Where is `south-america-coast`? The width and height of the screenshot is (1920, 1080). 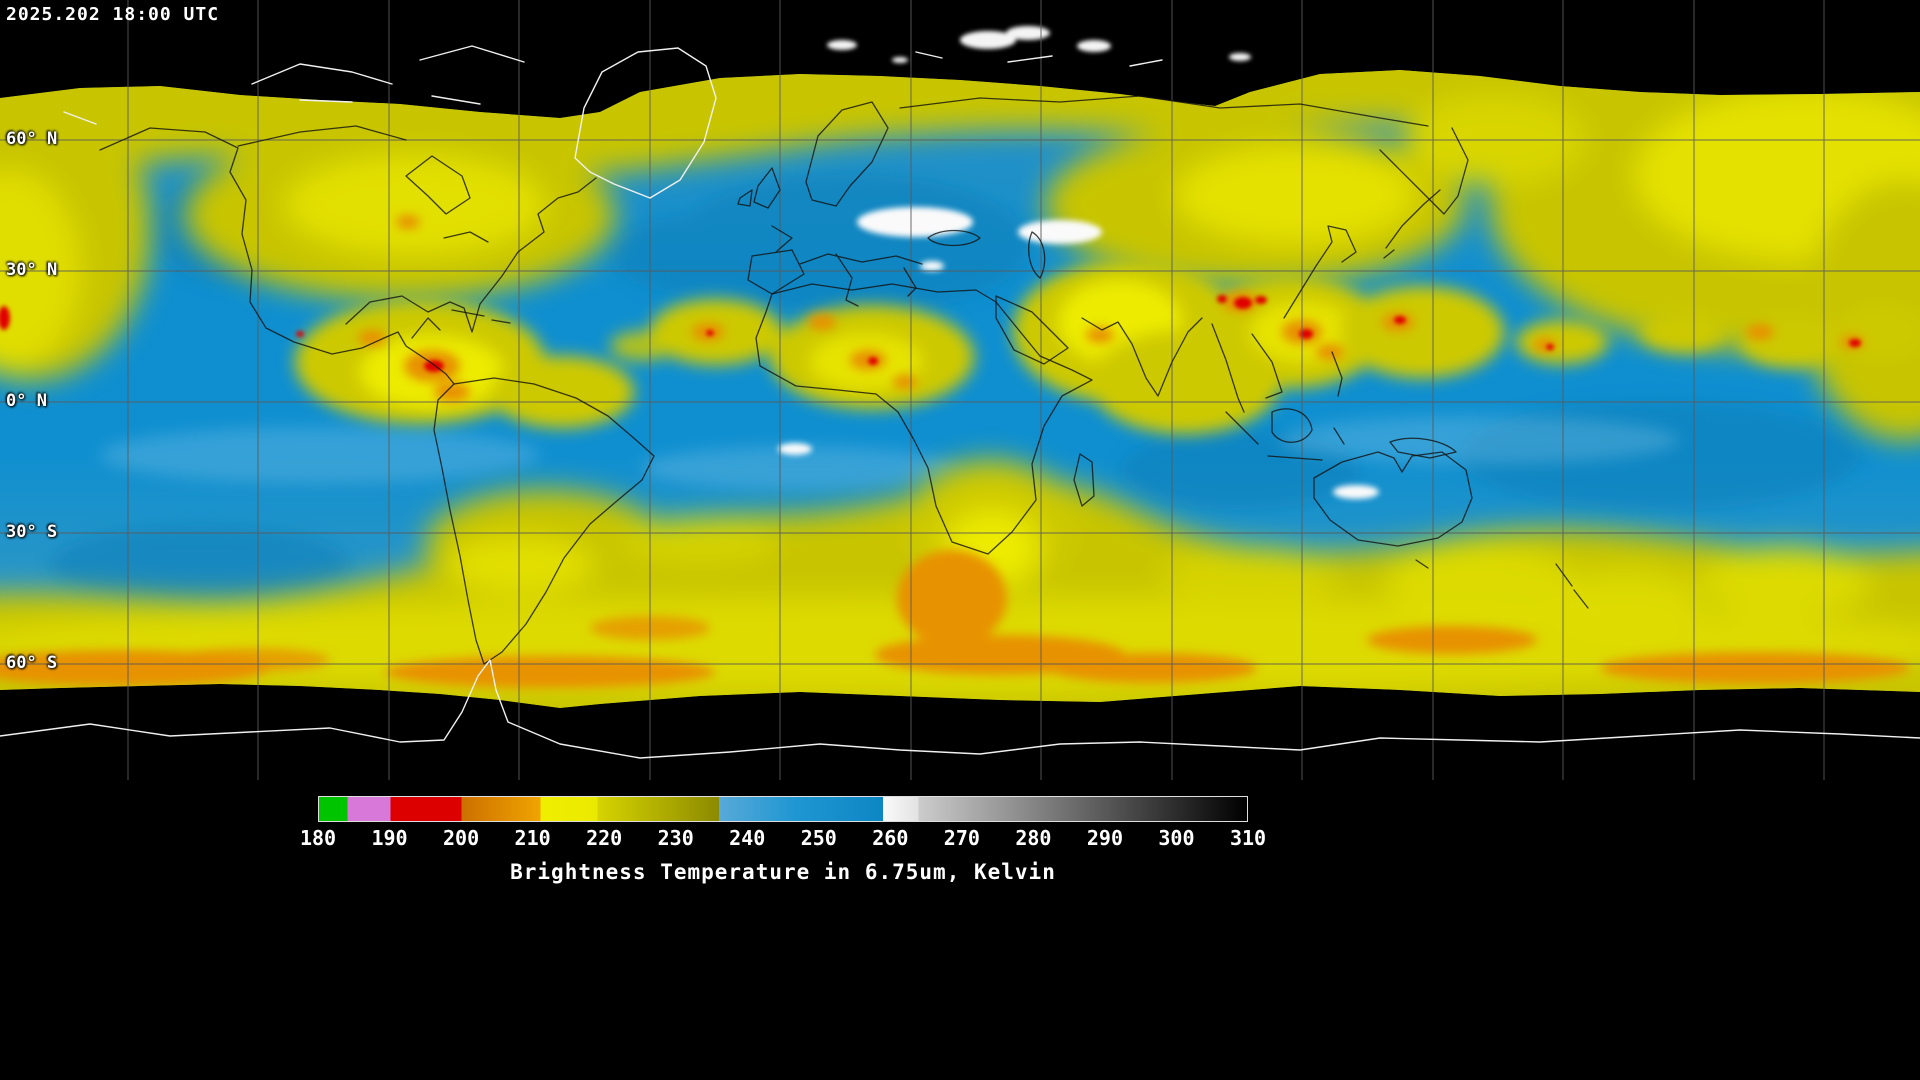 south-america-coast is located at coordinates (544, 521).